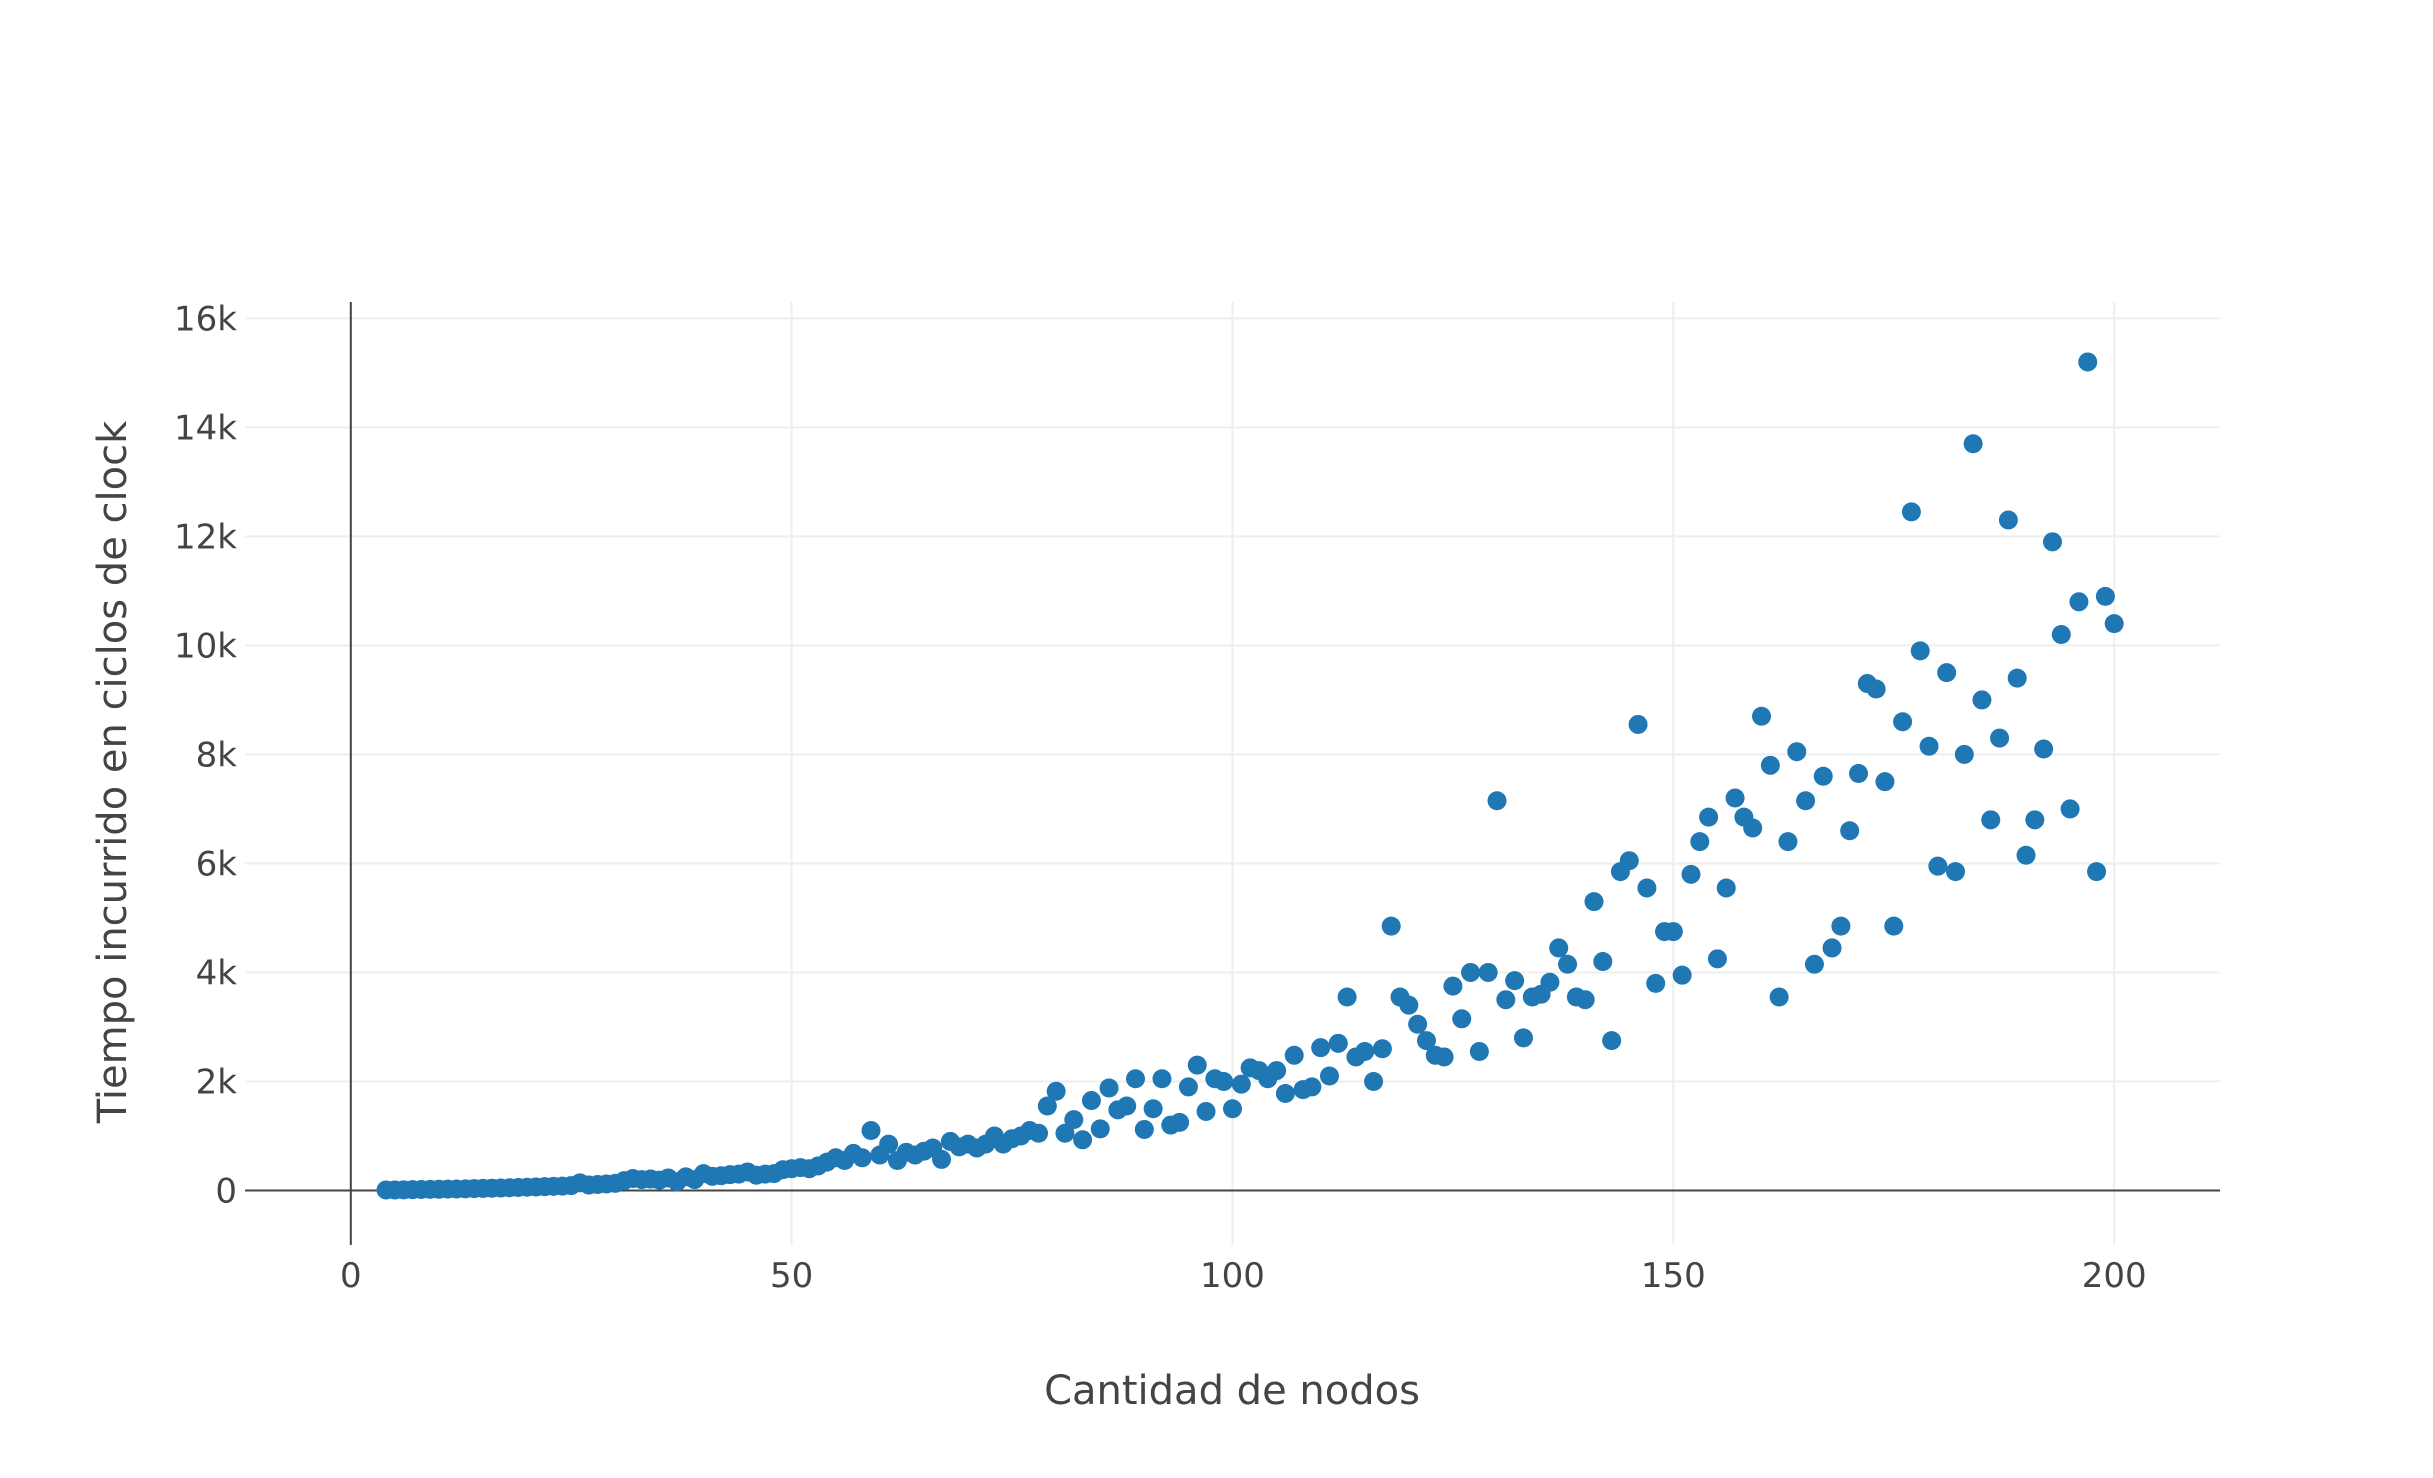  I want to click on x-tick-label: 0, so click(351, 1276).